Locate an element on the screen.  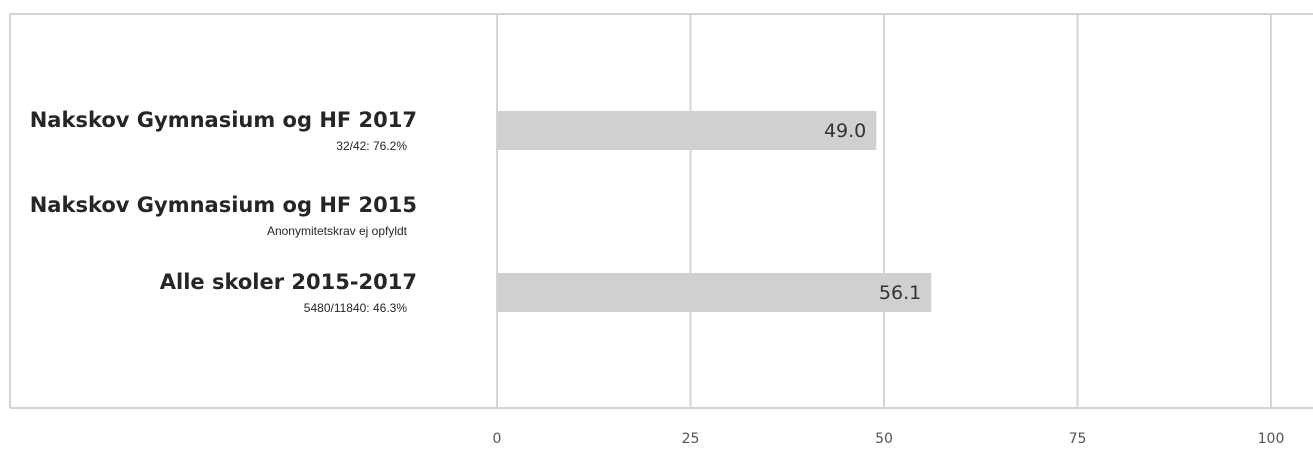
category-label: Nakskov Gymnasium og HF 2015 is located at coordinates (223, 205).